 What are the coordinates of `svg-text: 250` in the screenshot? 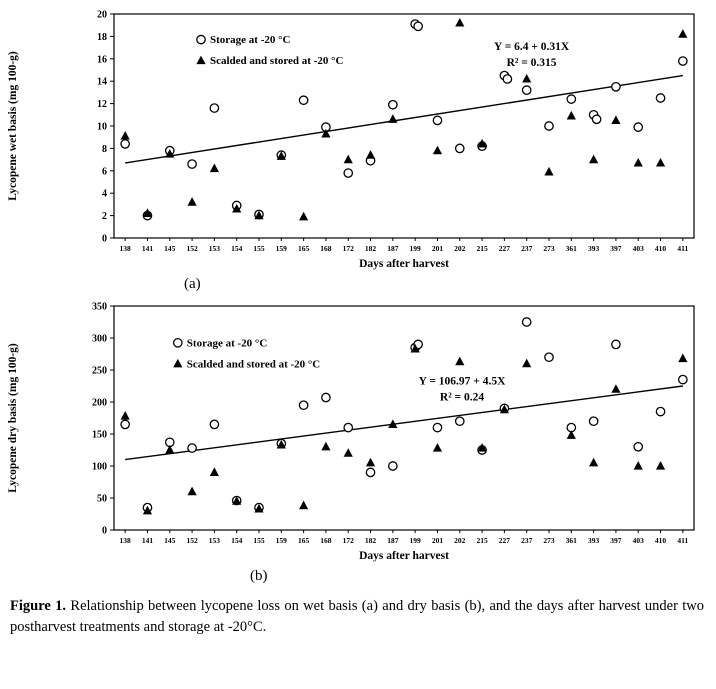 It's located at (99, 371).